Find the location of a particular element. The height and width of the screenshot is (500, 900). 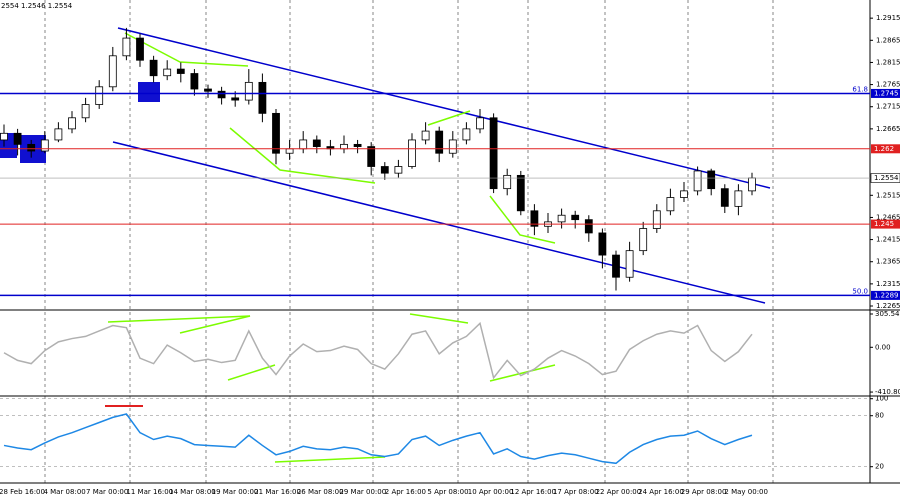

y-tick-label: 1.2815 is located at coordinates (888, 62).